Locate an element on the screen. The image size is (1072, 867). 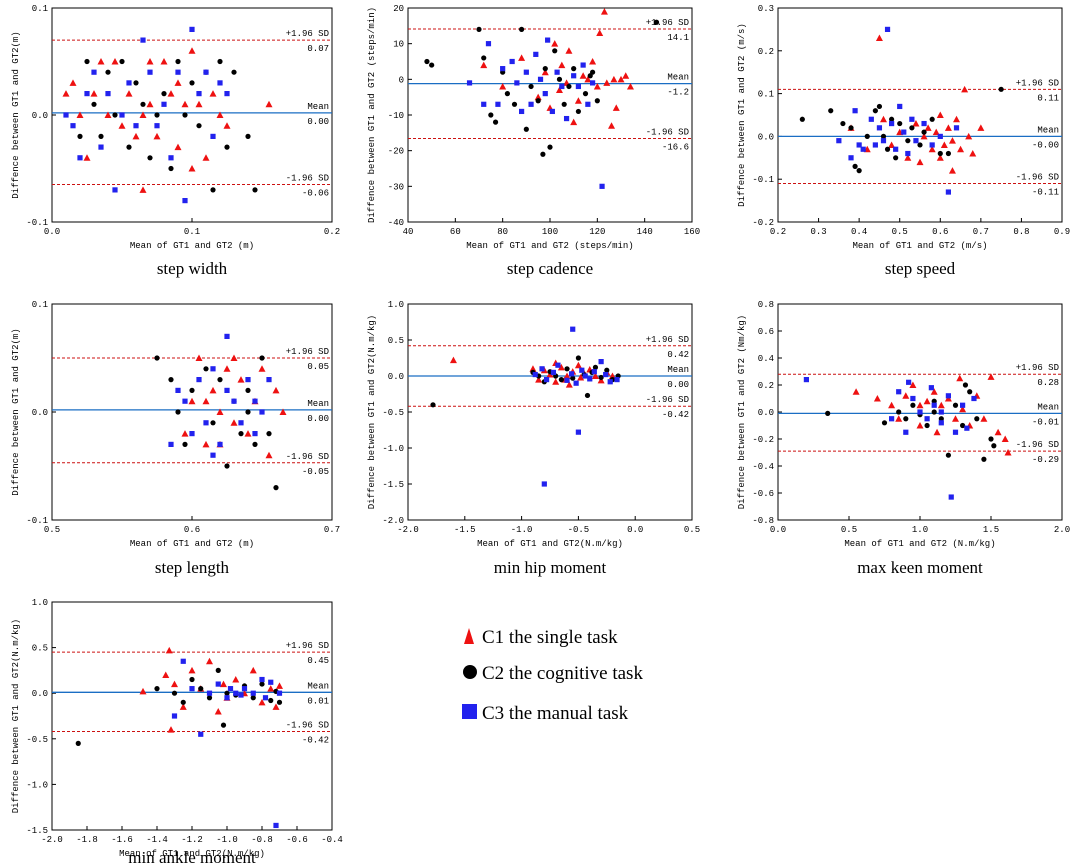
x-tick-label: -0.5 is located at coordinates (579, 530).